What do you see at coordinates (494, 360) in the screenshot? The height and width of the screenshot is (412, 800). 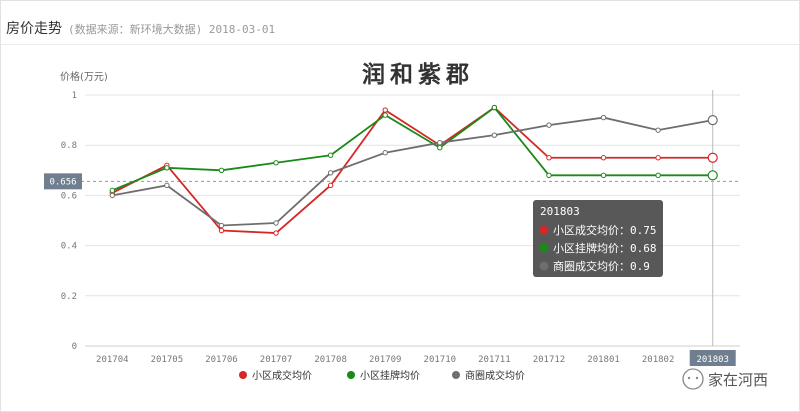 I see `x-tick-label: 201711` at bounding box center [494, 360].